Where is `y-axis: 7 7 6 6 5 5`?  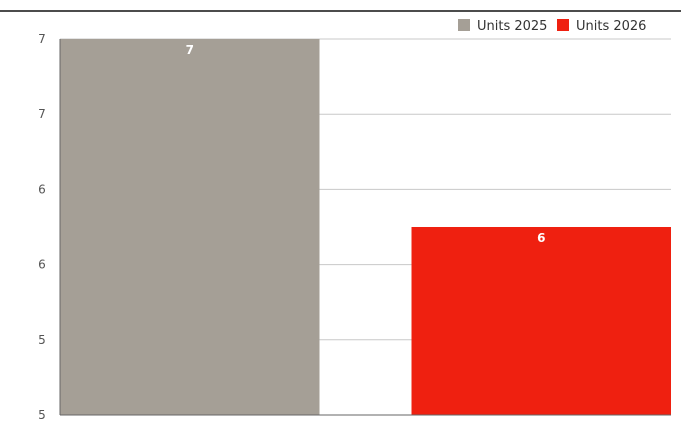 y-axis: 7 7 6 6 5 5 is located at coordinates (42, 227).